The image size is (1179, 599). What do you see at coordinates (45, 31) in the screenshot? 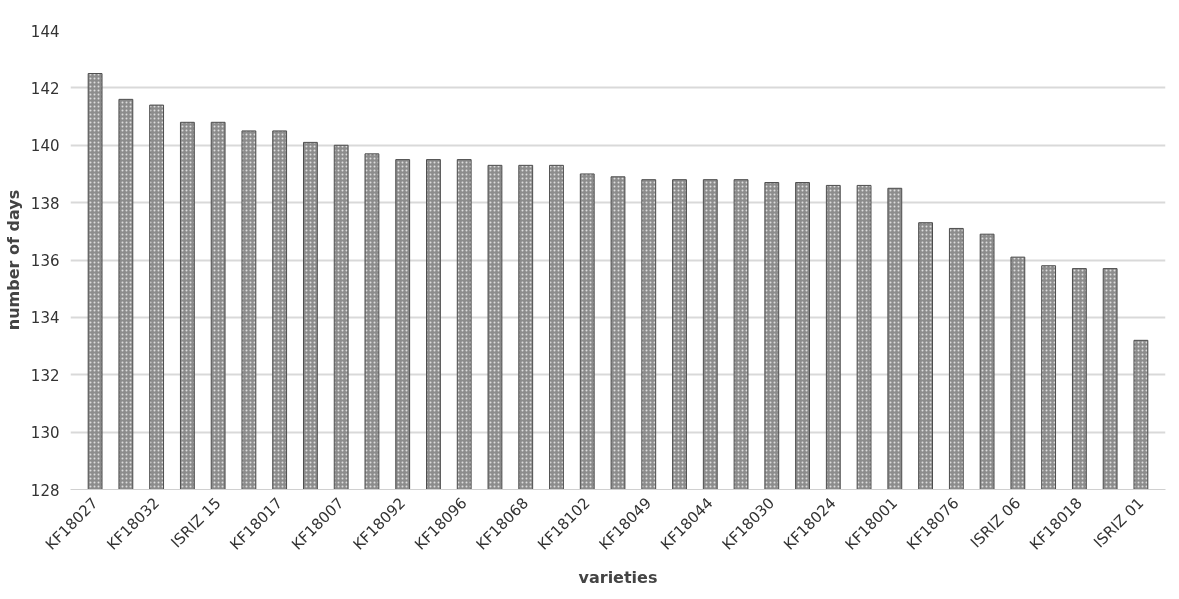
I see `y-tick-label: 144` at bounding box center [45, 31].